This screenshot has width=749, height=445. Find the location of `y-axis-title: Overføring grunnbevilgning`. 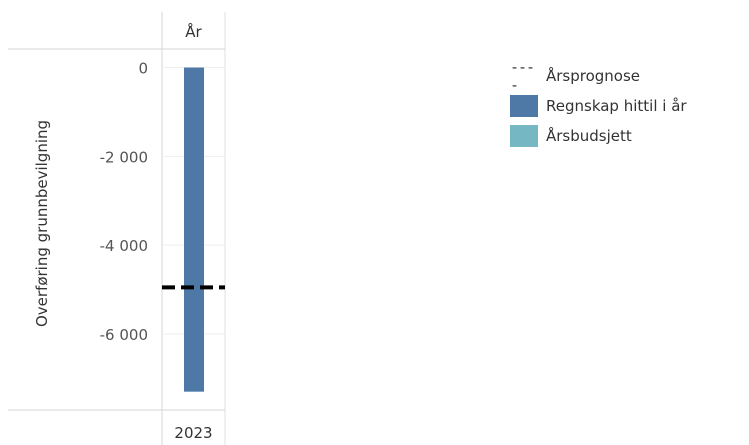

y-axis-title: Overføring grunnbevilgning is located at coordinates (42, 223).